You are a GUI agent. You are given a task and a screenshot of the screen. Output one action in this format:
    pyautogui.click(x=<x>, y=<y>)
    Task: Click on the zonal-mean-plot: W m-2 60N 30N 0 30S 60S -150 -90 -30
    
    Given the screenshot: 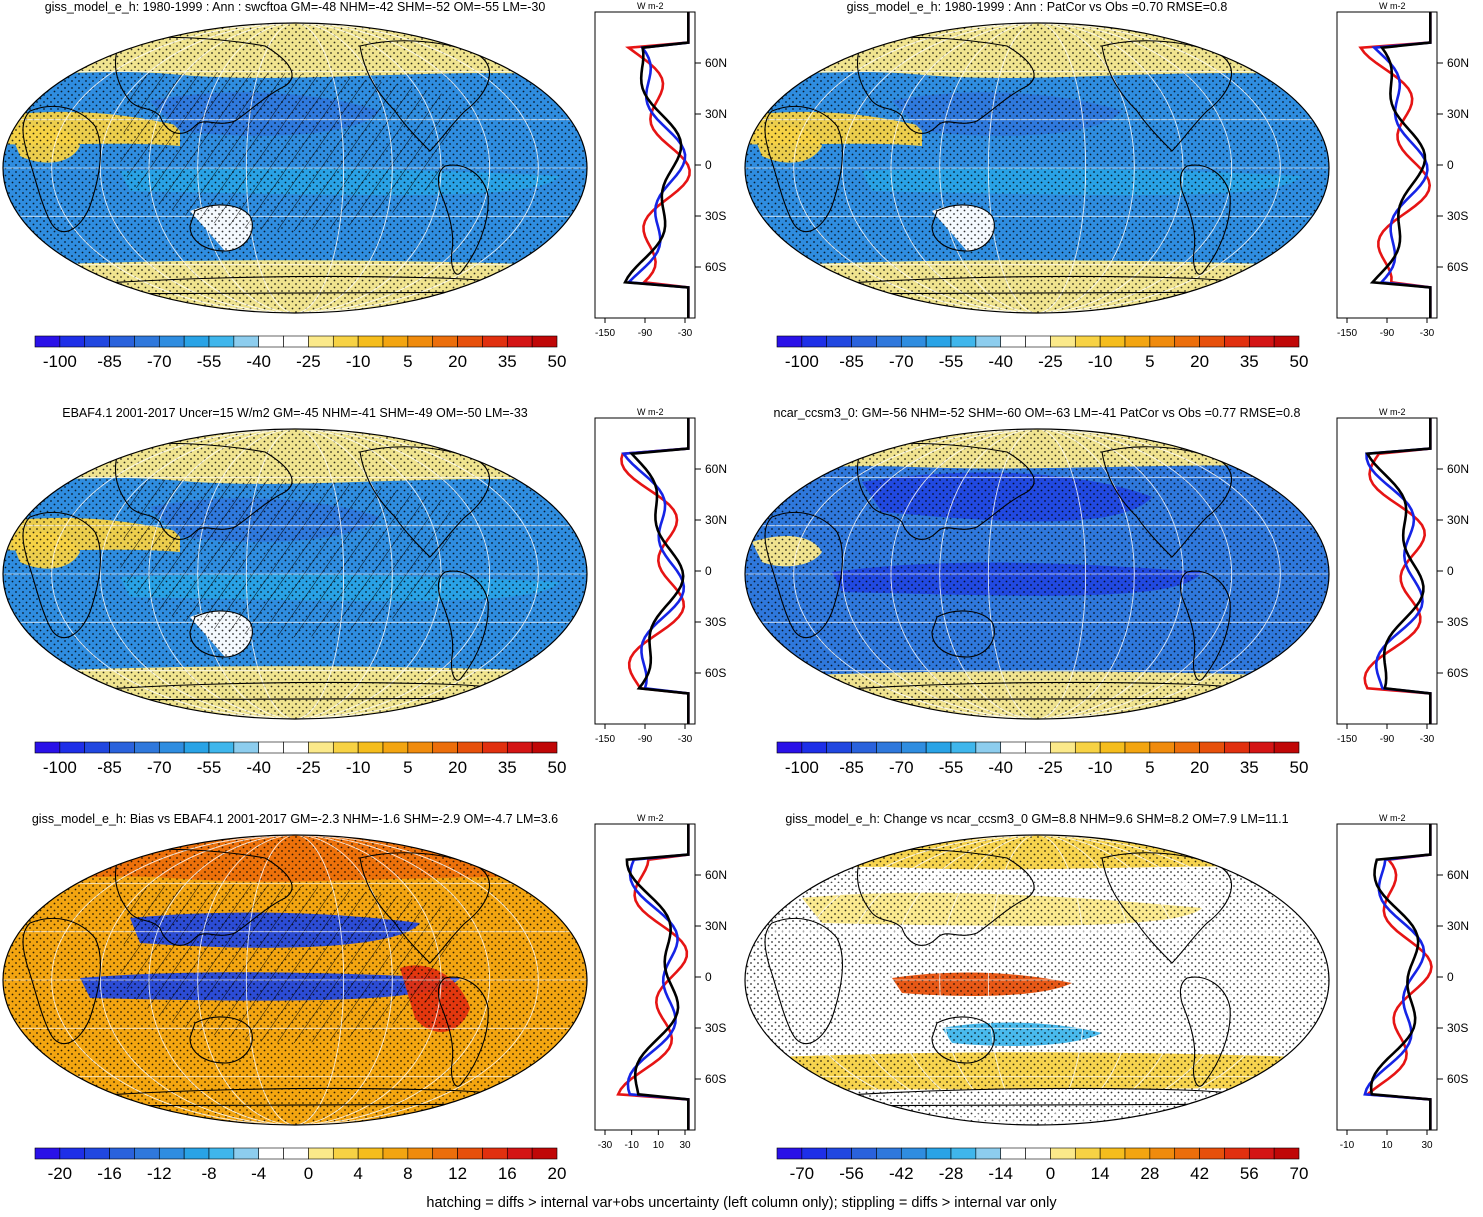 What is the action you would take?
    pyautogui.click(x=1402, y=170)
    